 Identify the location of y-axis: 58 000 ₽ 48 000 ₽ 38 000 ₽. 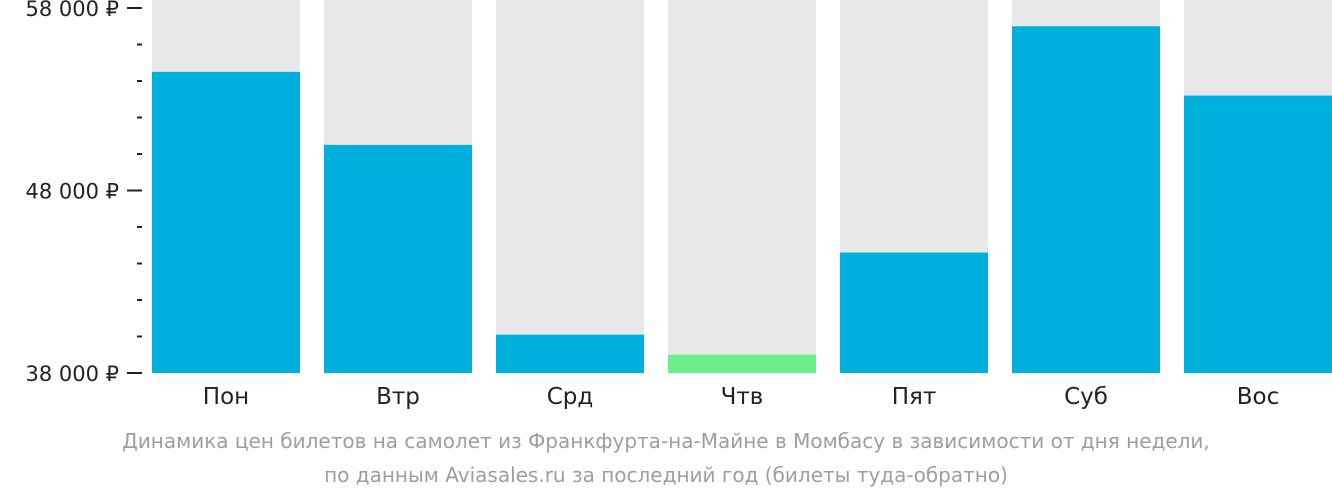
(83, 193).